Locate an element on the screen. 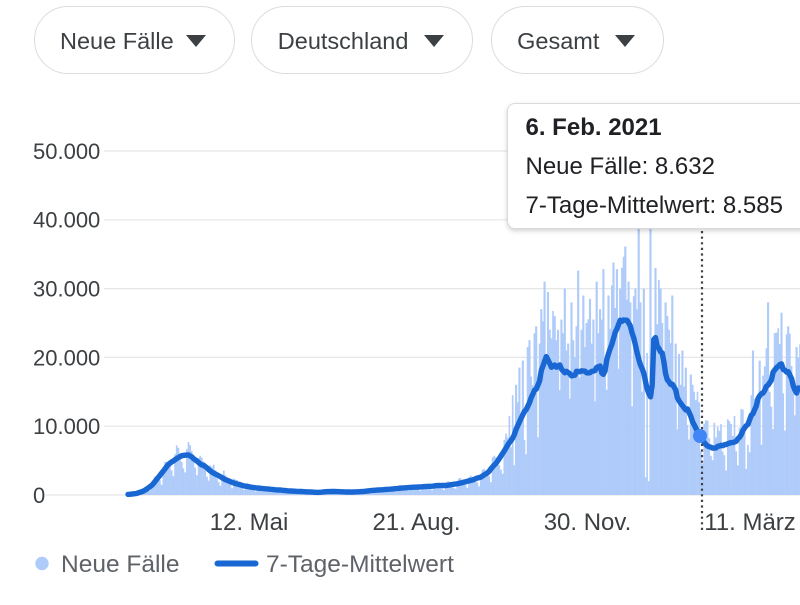 This screenshot has width=800, height=605. svg-text: 10.000 is located at coordinates (66, 426).